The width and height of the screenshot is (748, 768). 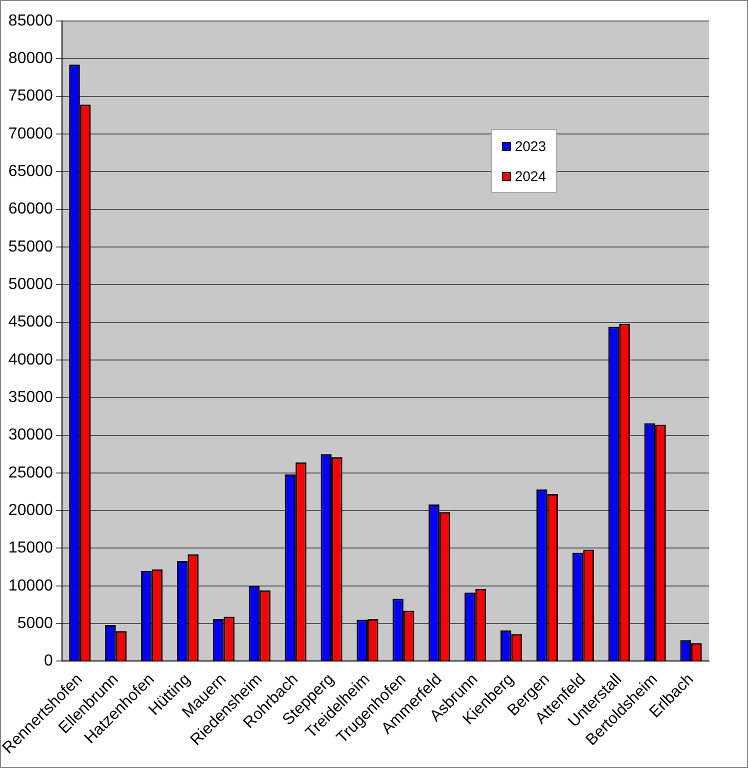 What do you see at coordinates (31, 285) in the screenshot?
I see `y-tick-label: 50000` at bounding box center [31, 285].